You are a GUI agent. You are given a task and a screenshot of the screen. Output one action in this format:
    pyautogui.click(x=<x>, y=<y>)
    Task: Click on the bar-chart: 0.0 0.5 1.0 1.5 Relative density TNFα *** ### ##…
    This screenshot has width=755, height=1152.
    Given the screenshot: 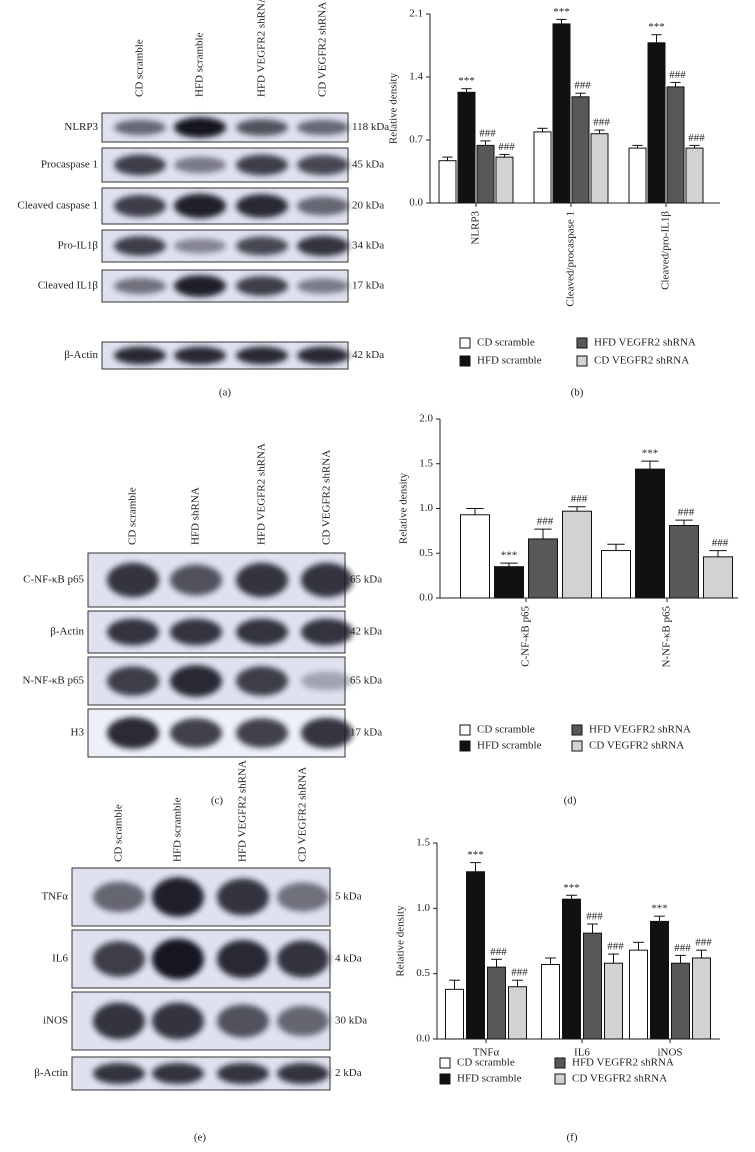 What is the action you would take?
    pyautogui.click(x=557, y=990)
    